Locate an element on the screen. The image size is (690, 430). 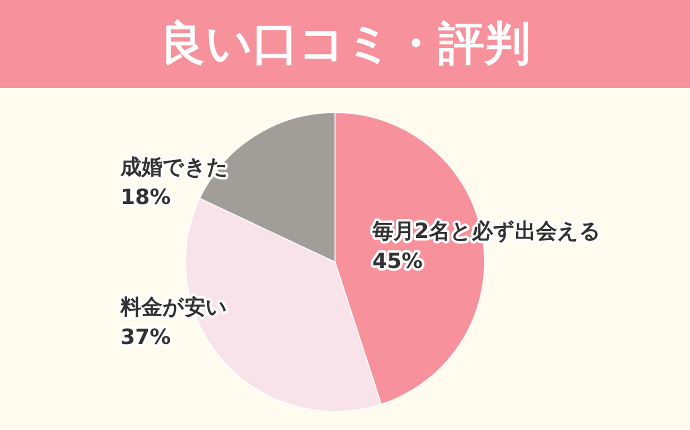
data-label: 45% is located at coordinates (397, 260).